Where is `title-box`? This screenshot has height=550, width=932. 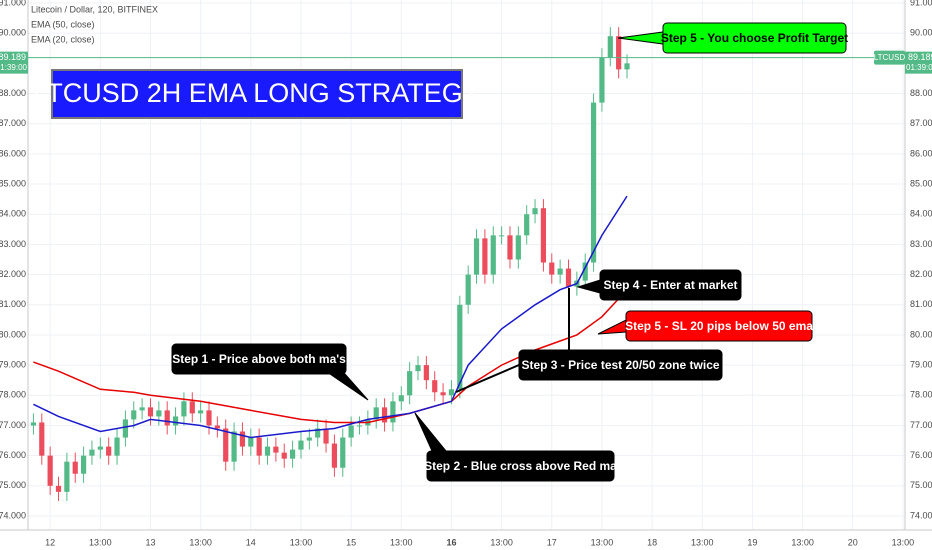
title-box is located at coordinates (257, 94).